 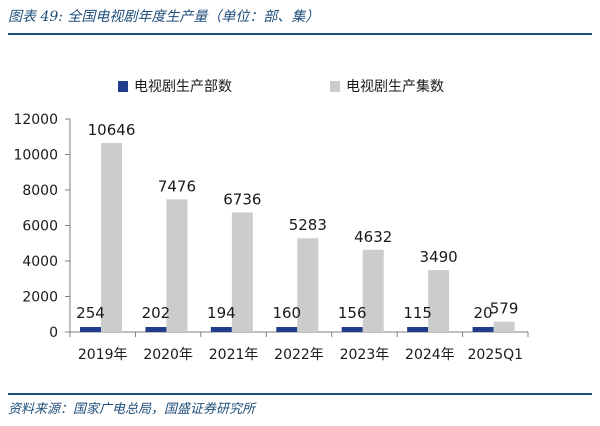 I want to click on data-label-episodes: 7476, so click(x=177, y=186).